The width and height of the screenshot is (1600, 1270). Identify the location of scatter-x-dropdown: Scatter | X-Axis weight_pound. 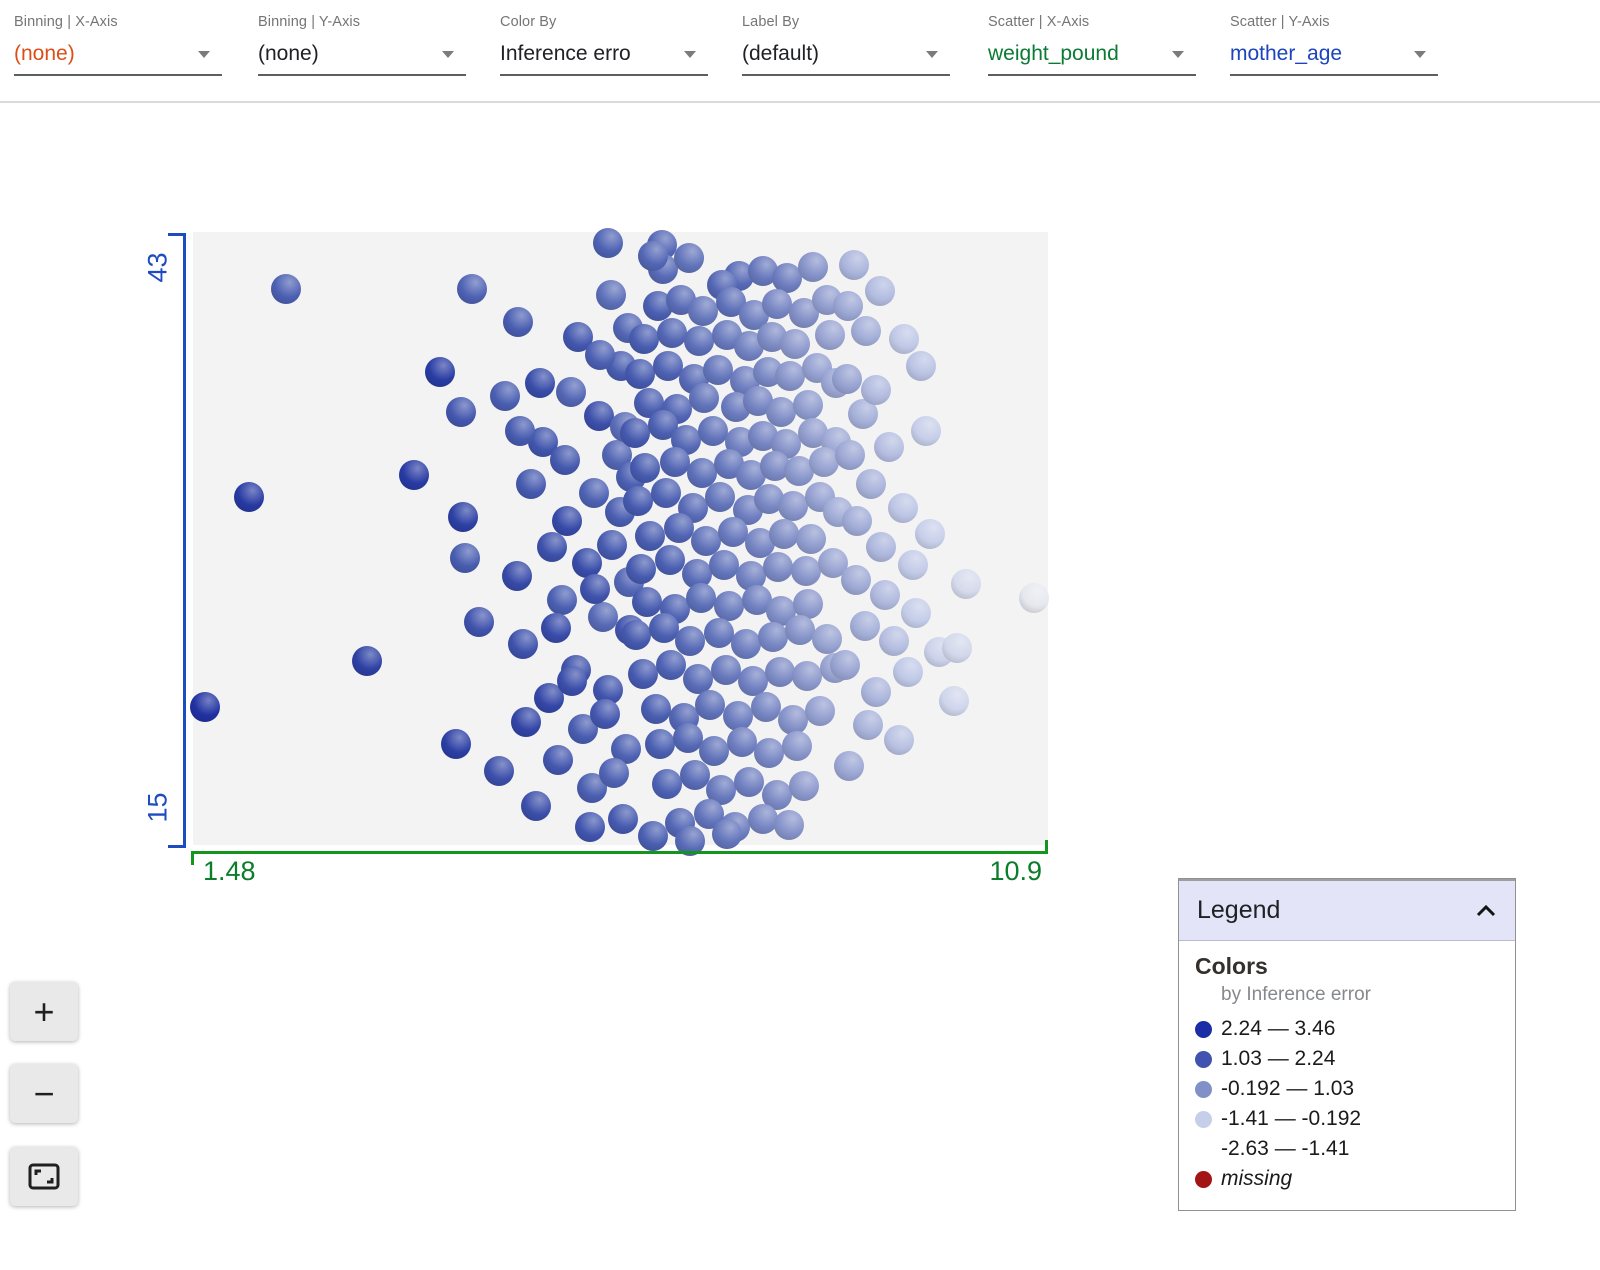
(1092, 45).